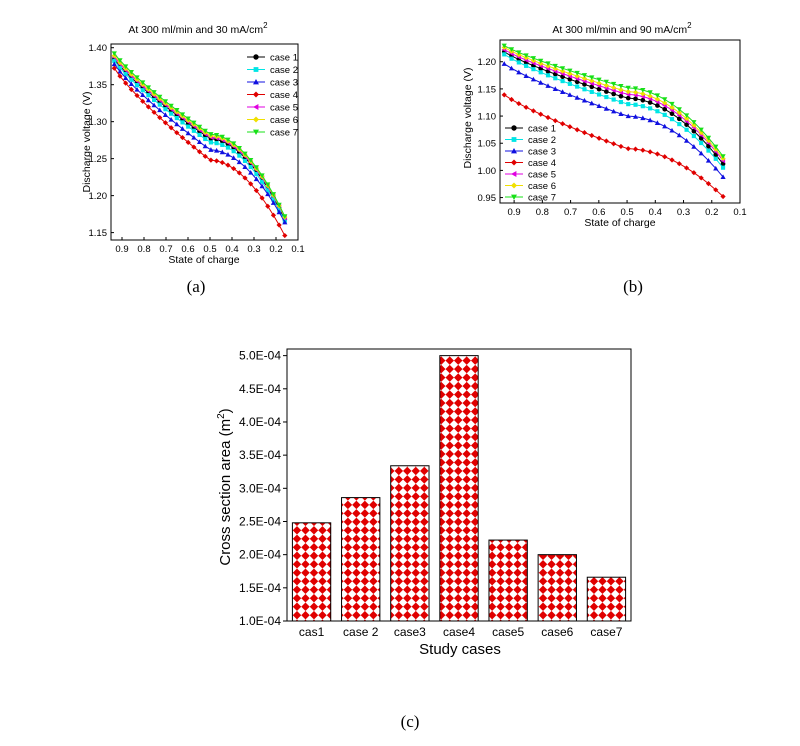 Image resolution: width=800 pixels, height=746 pixels. What do you see at coordinates (204, 142) in the screenshot?
I see `chart-a-frame` at bounding box center [204, 142].